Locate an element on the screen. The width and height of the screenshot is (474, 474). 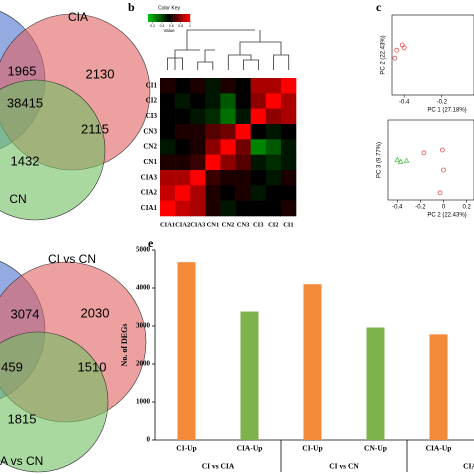
color-key-label: Value is located at coordinates (169, 30).